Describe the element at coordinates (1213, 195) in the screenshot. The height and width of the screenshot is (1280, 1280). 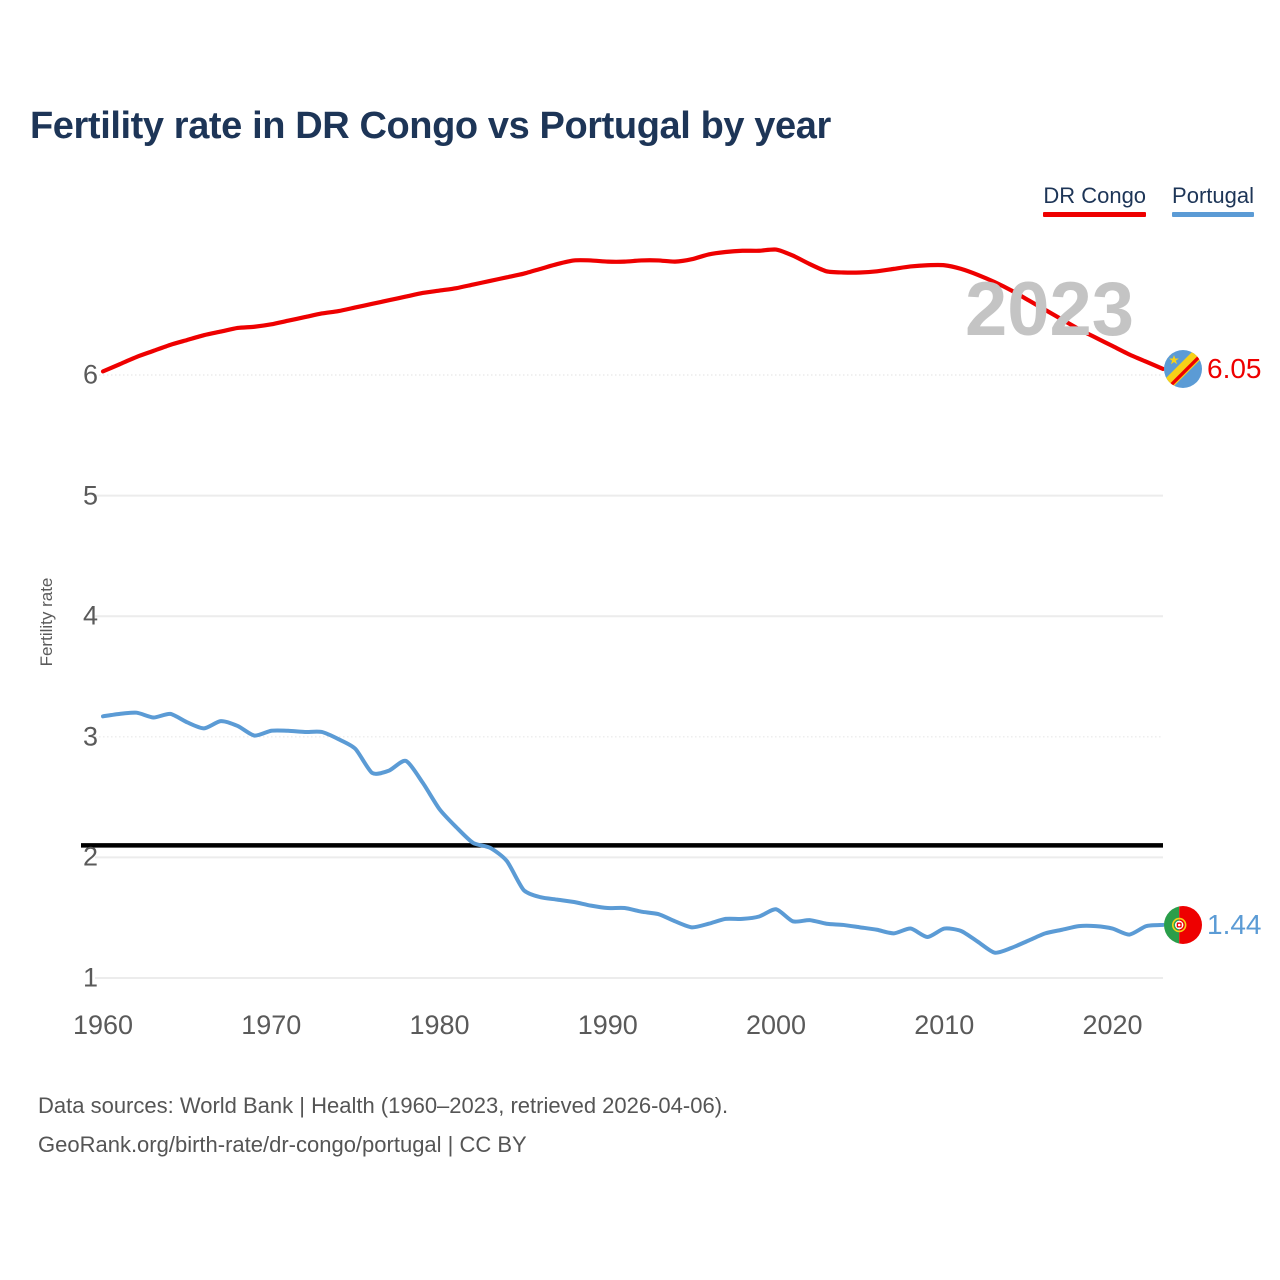
I see `legend-label-portugal: Portugal` at that location.